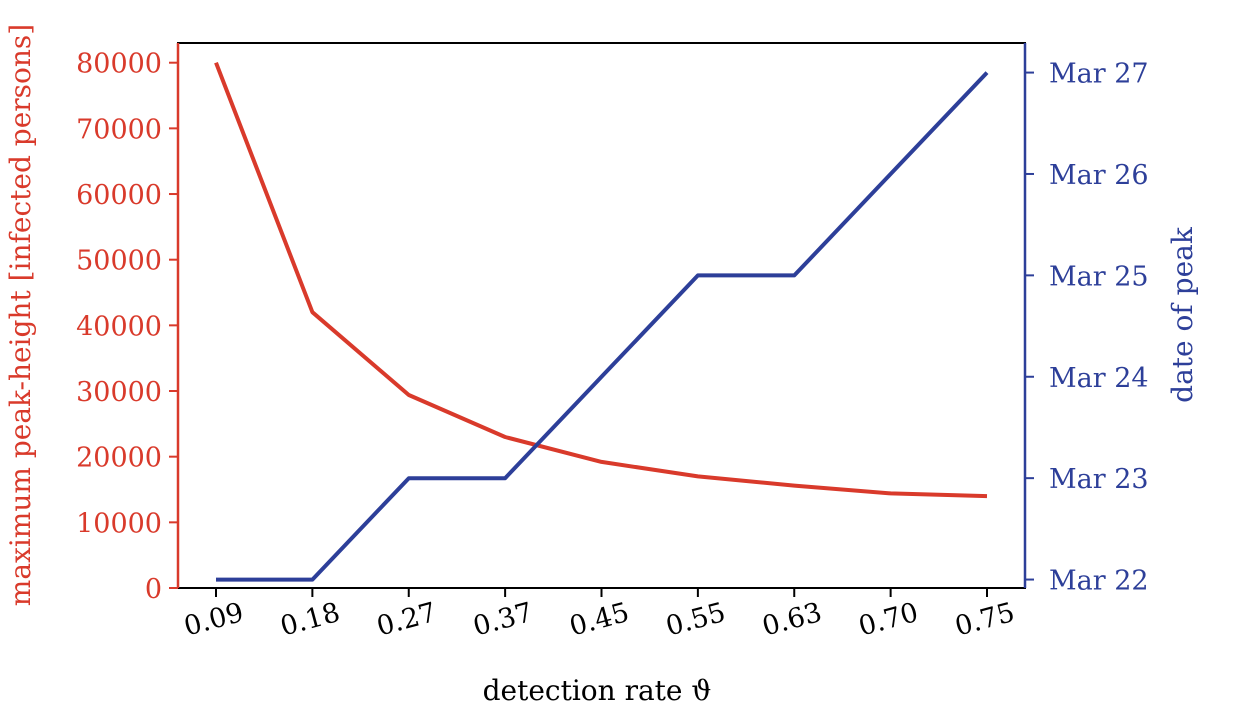 This screenshot has height=714, width=1236. I want to click on right-y-tick-label: Mar 23, so click(1099, 479).